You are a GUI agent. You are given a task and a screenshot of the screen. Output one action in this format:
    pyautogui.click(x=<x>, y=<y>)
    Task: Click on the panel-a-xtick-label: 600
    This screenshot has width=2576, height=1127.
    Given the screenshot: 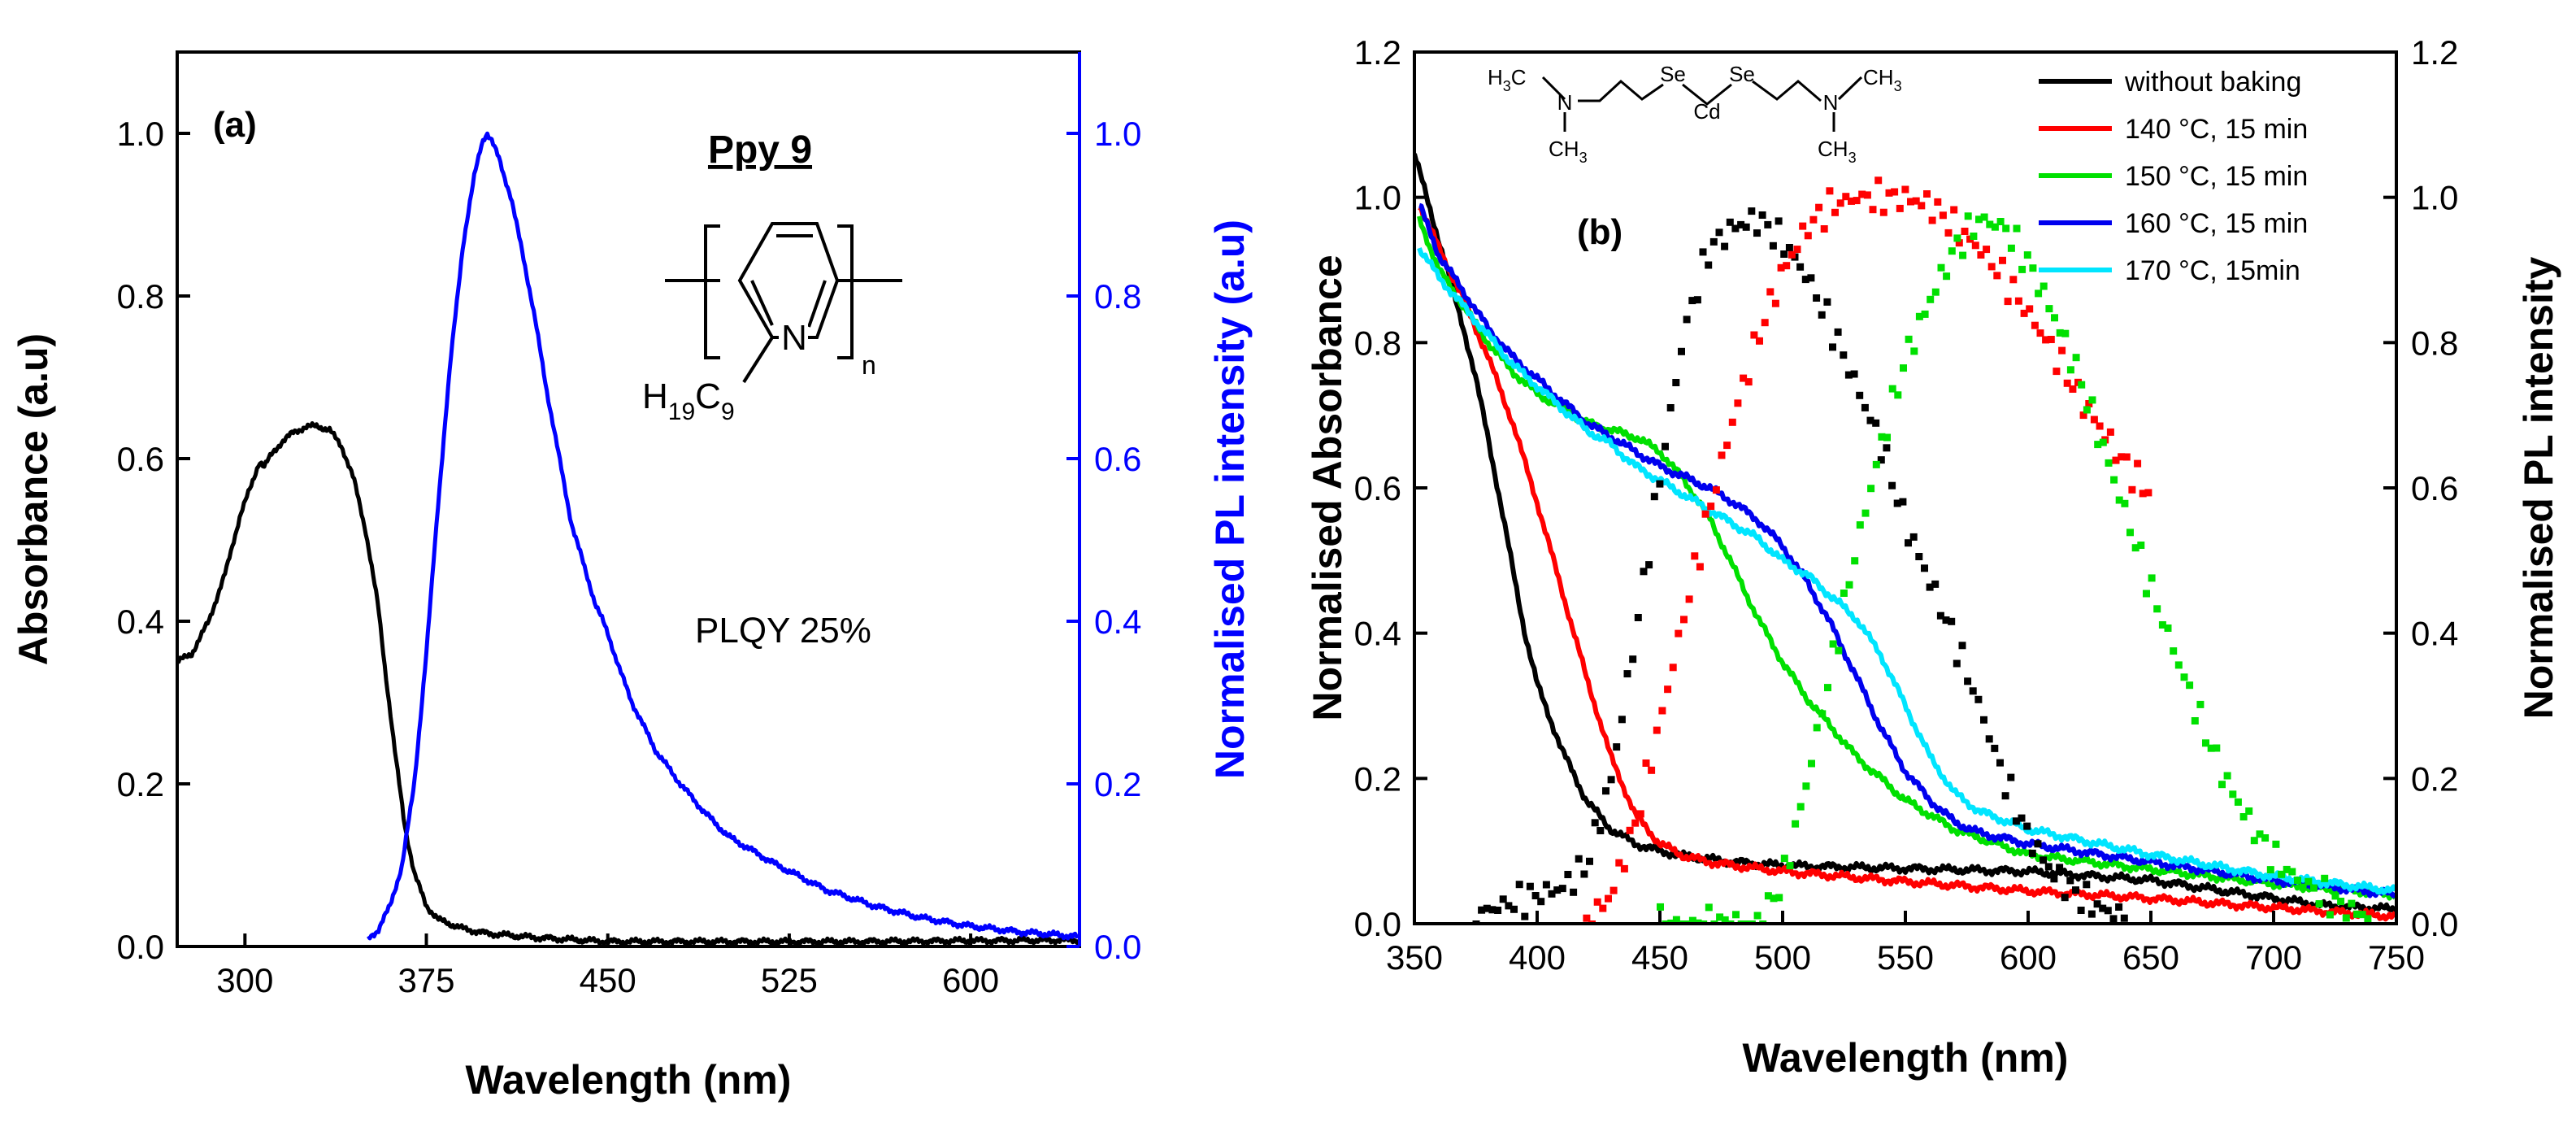 What is the action you would take?
    pyautogui.click(x=970, y=980)
    